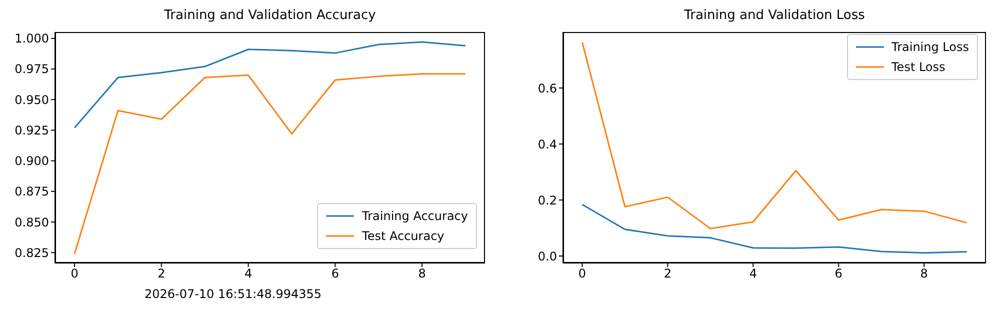 The image size is (994, 316). What do you see at coordinates (547, 200) in the screenshot?
I see `y-tick-label: 0.2` at bounding box center [547, 200].